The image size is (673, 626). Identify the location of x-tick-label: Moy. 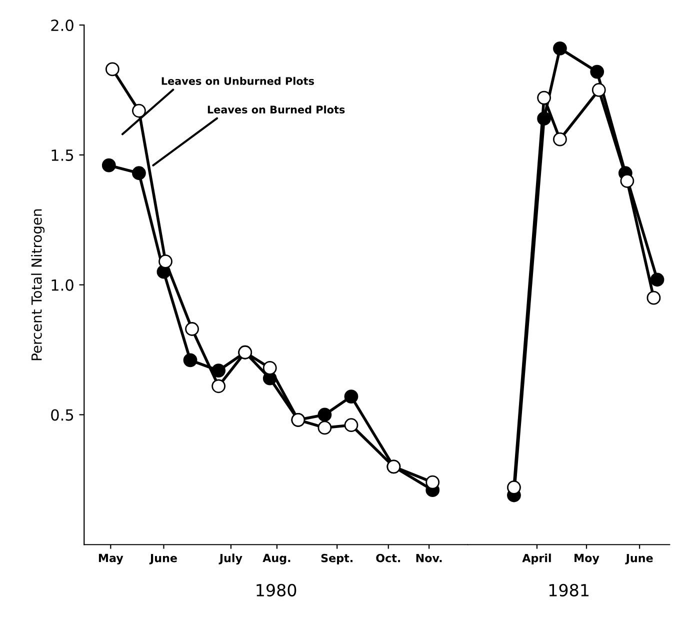
(587, 559).